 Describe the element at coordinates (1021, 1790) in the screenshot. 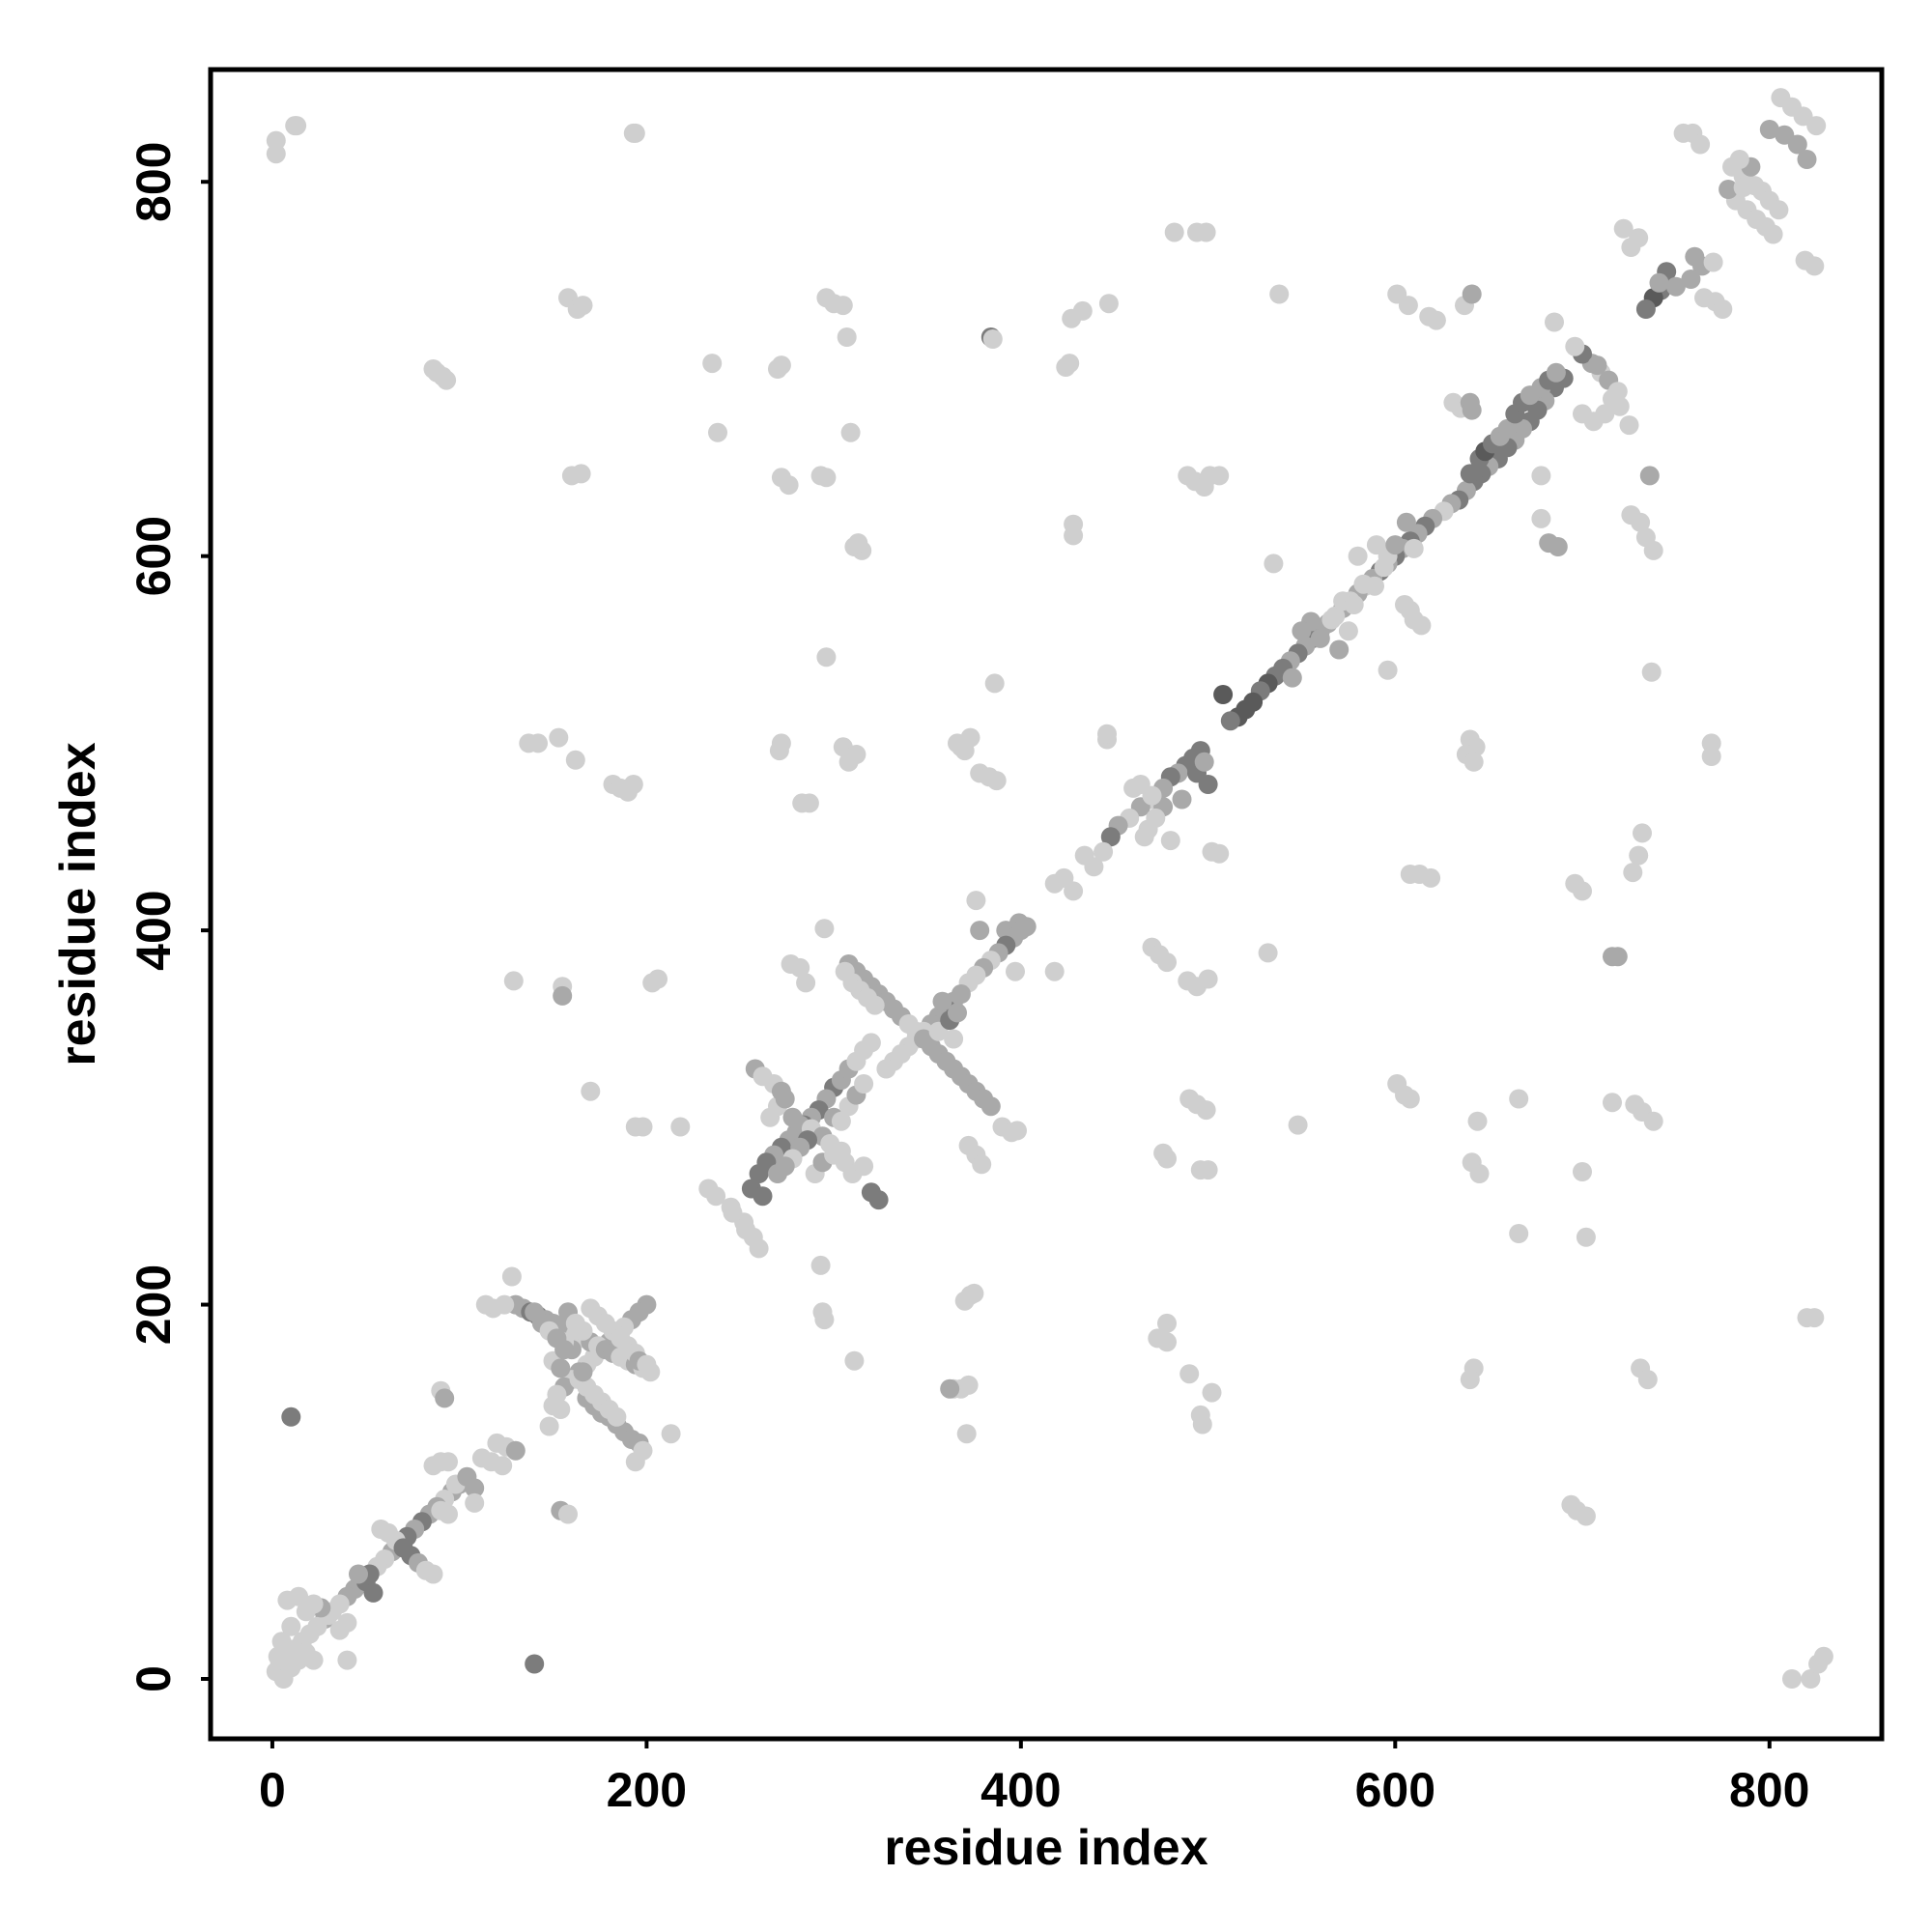

I see `x-tick-label: 400` at that location.